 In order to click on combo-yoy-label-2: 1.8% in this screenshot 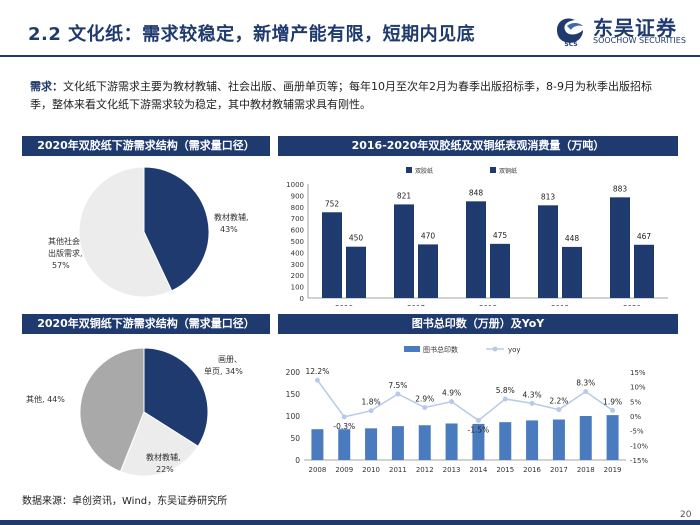, I will do `click(371, 402)`.